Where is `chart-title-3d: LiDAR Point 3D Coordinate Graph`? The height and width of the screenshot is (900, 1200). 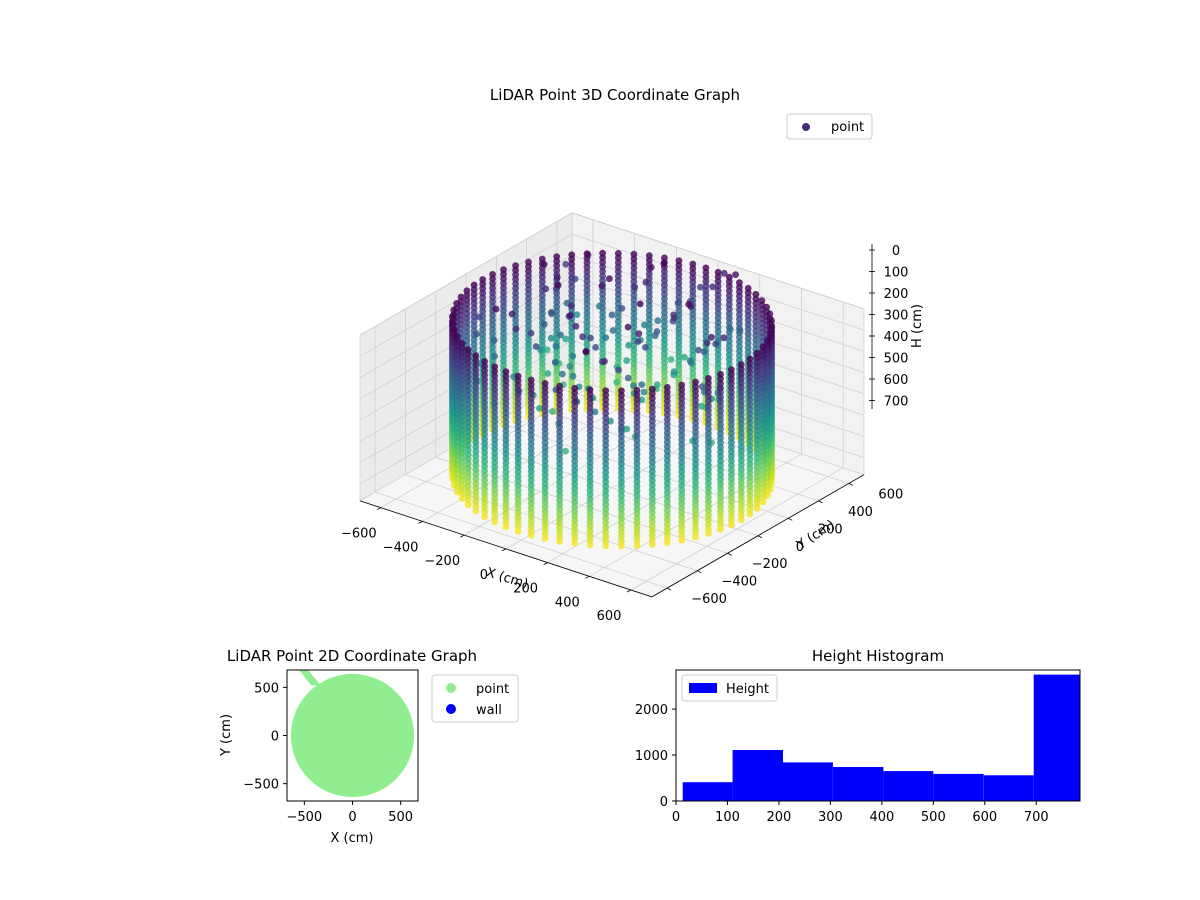
chart-title-3d: LiDAR Point 3D Coordinate Graph is located at coordinates (615, 95).